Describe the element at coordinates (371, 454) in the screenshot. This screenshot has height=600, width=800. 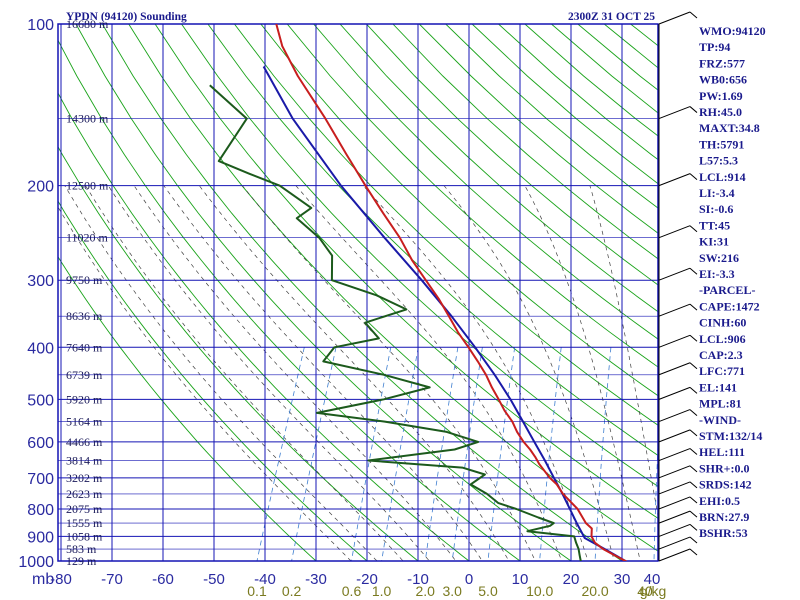
I see `mixing-ratio-line` at that location.